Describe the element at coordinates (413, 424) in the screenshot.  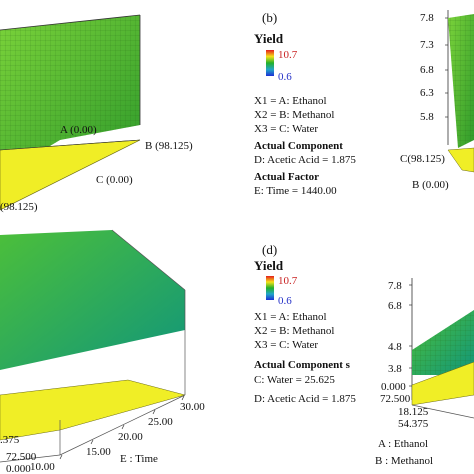
I see `br-y-tick-label: 54.375` at that location.